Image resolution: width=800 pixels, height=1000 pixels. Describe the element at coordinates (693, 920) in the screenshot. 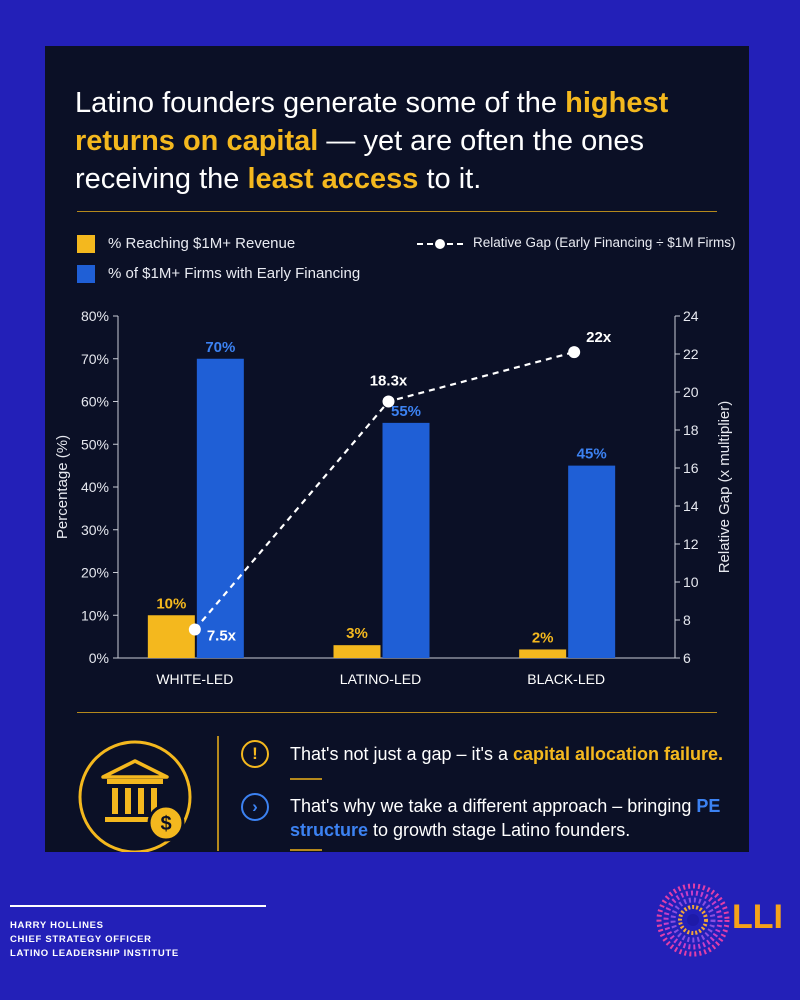

I see `lli-logo-mark` at that location.